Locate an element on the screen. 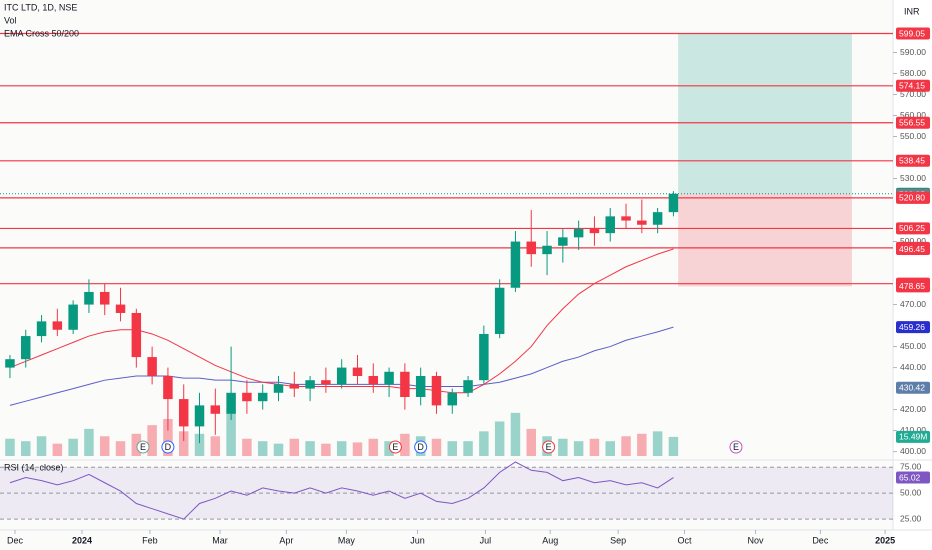 The height and width of the screenshot is (550, 932). currency: INR is located at coordinates (912, 11).